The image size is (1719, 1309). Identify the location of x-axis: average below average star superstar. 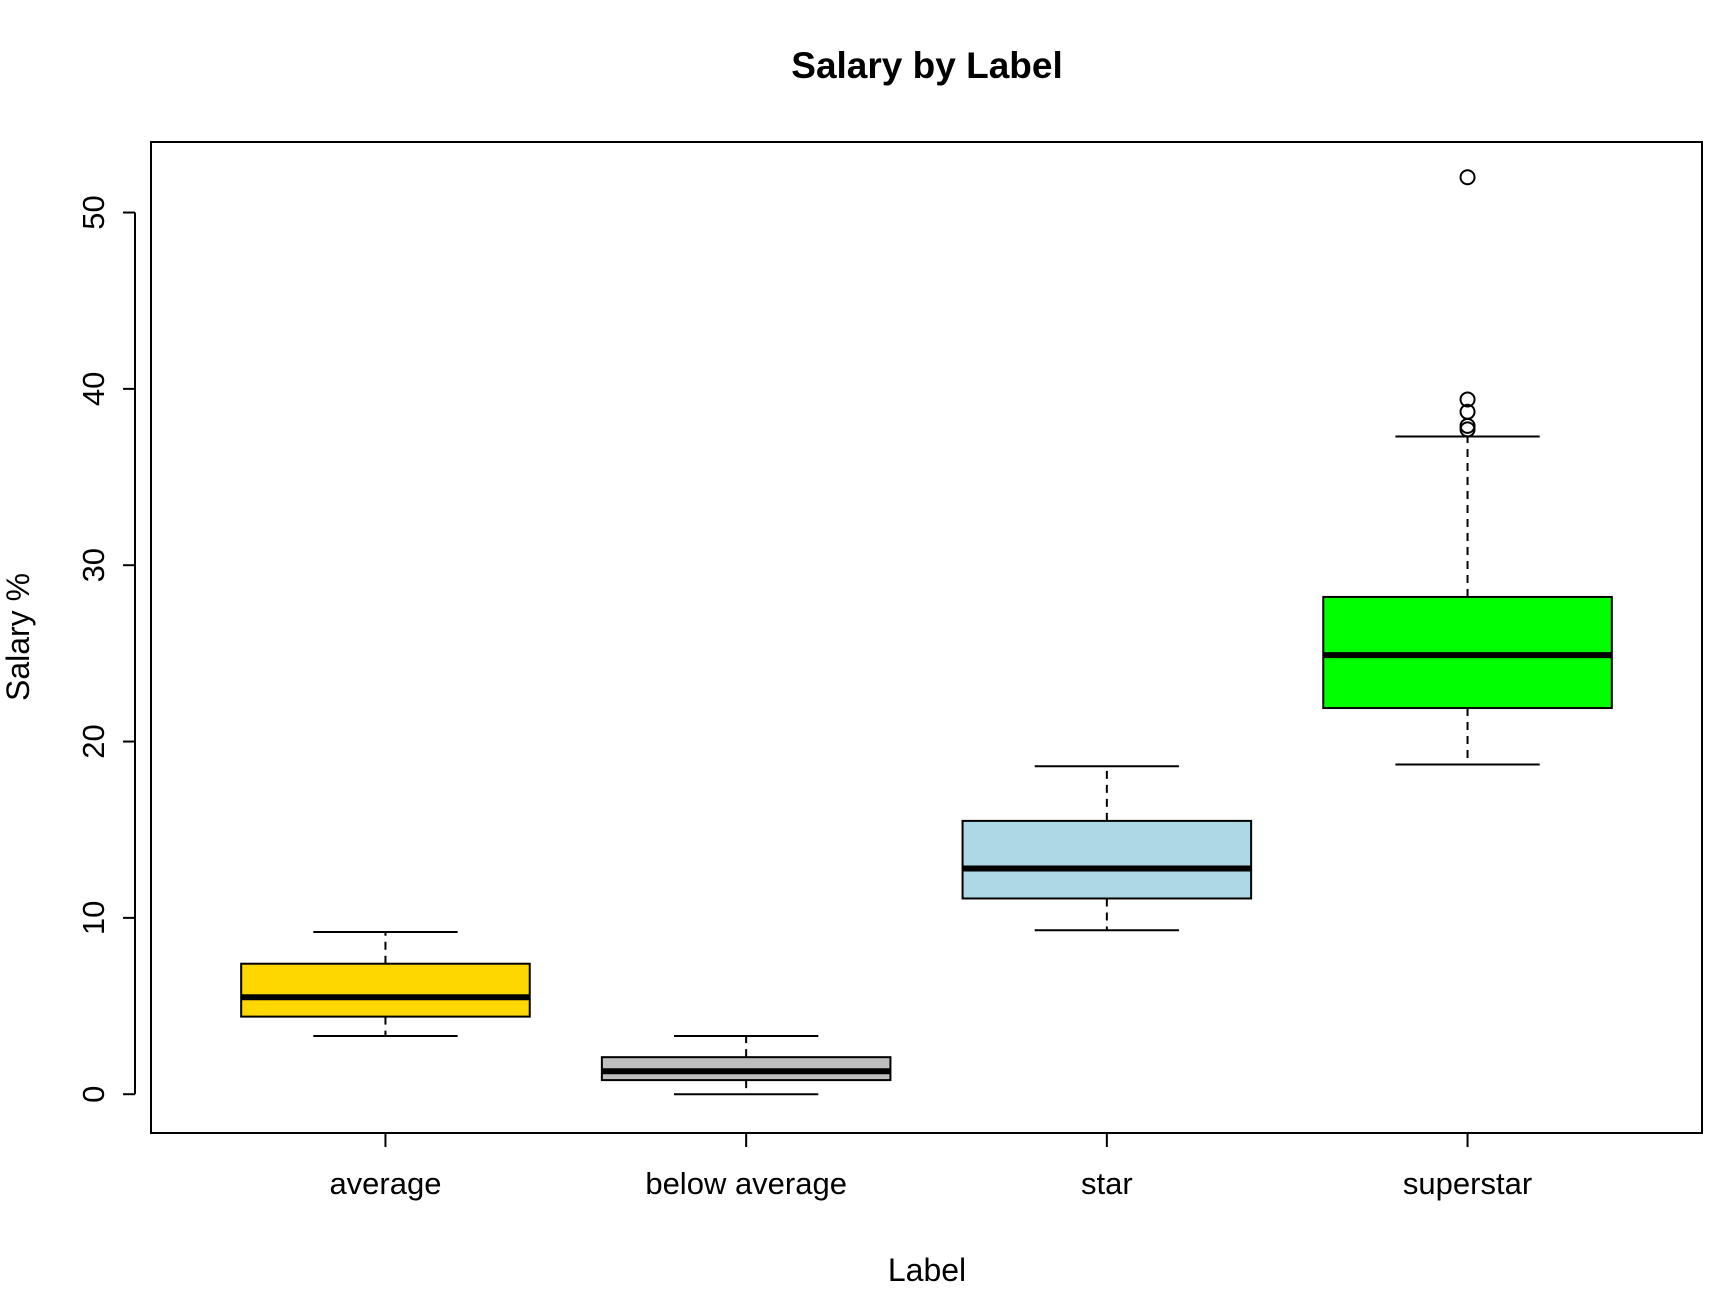
(930, 1166).